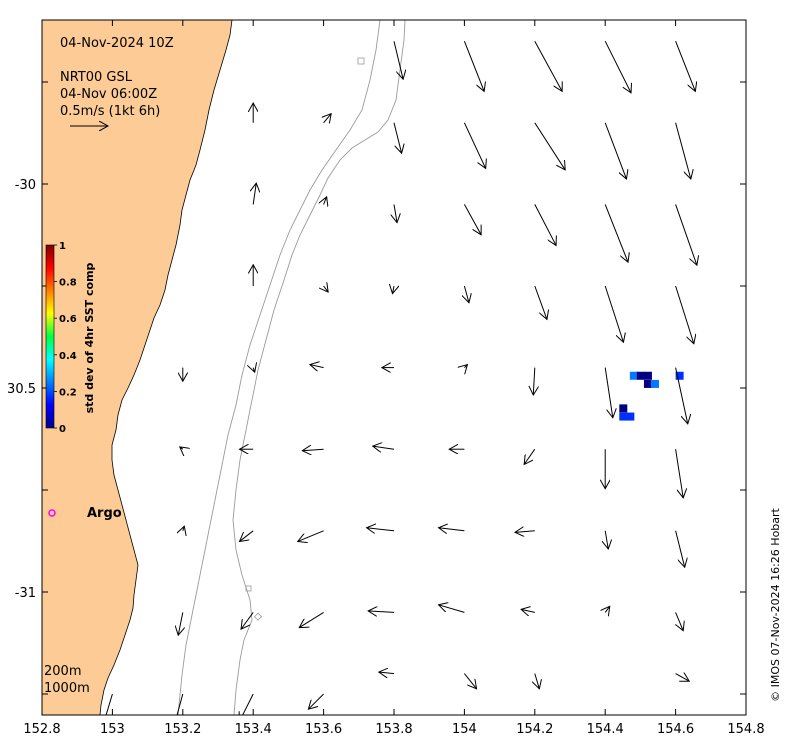 The image size is (790, 750). What do you see at coordinates (68, 283) in the screenshot?
I see `colorbar-tick-label: 0.8` at bounding box center [68, 283].